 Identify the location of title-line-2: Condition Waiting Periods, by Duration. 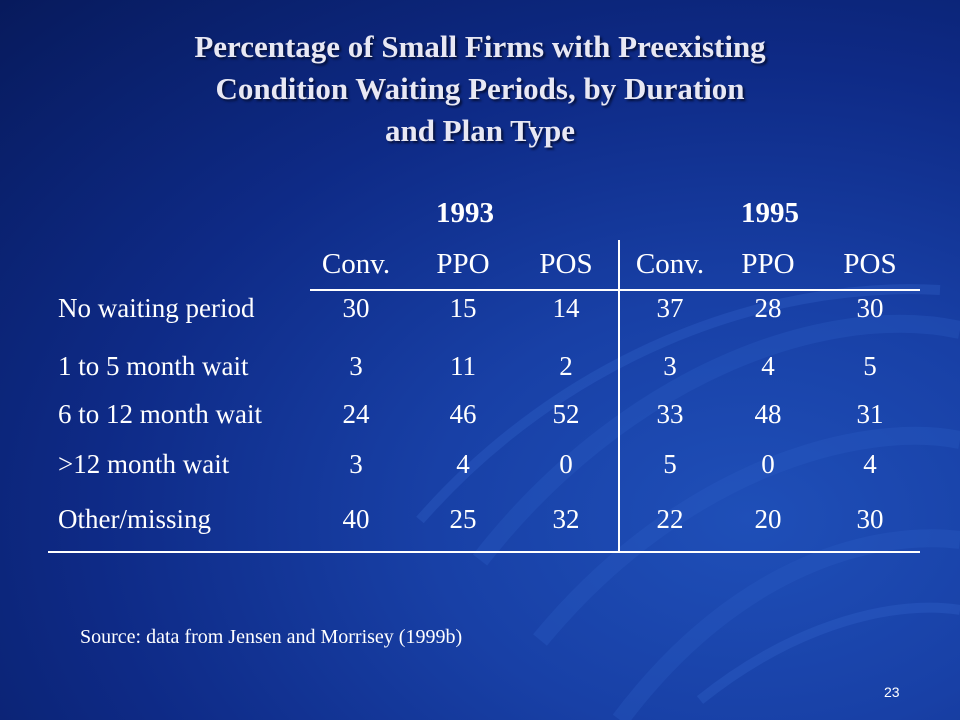
(480, 88).